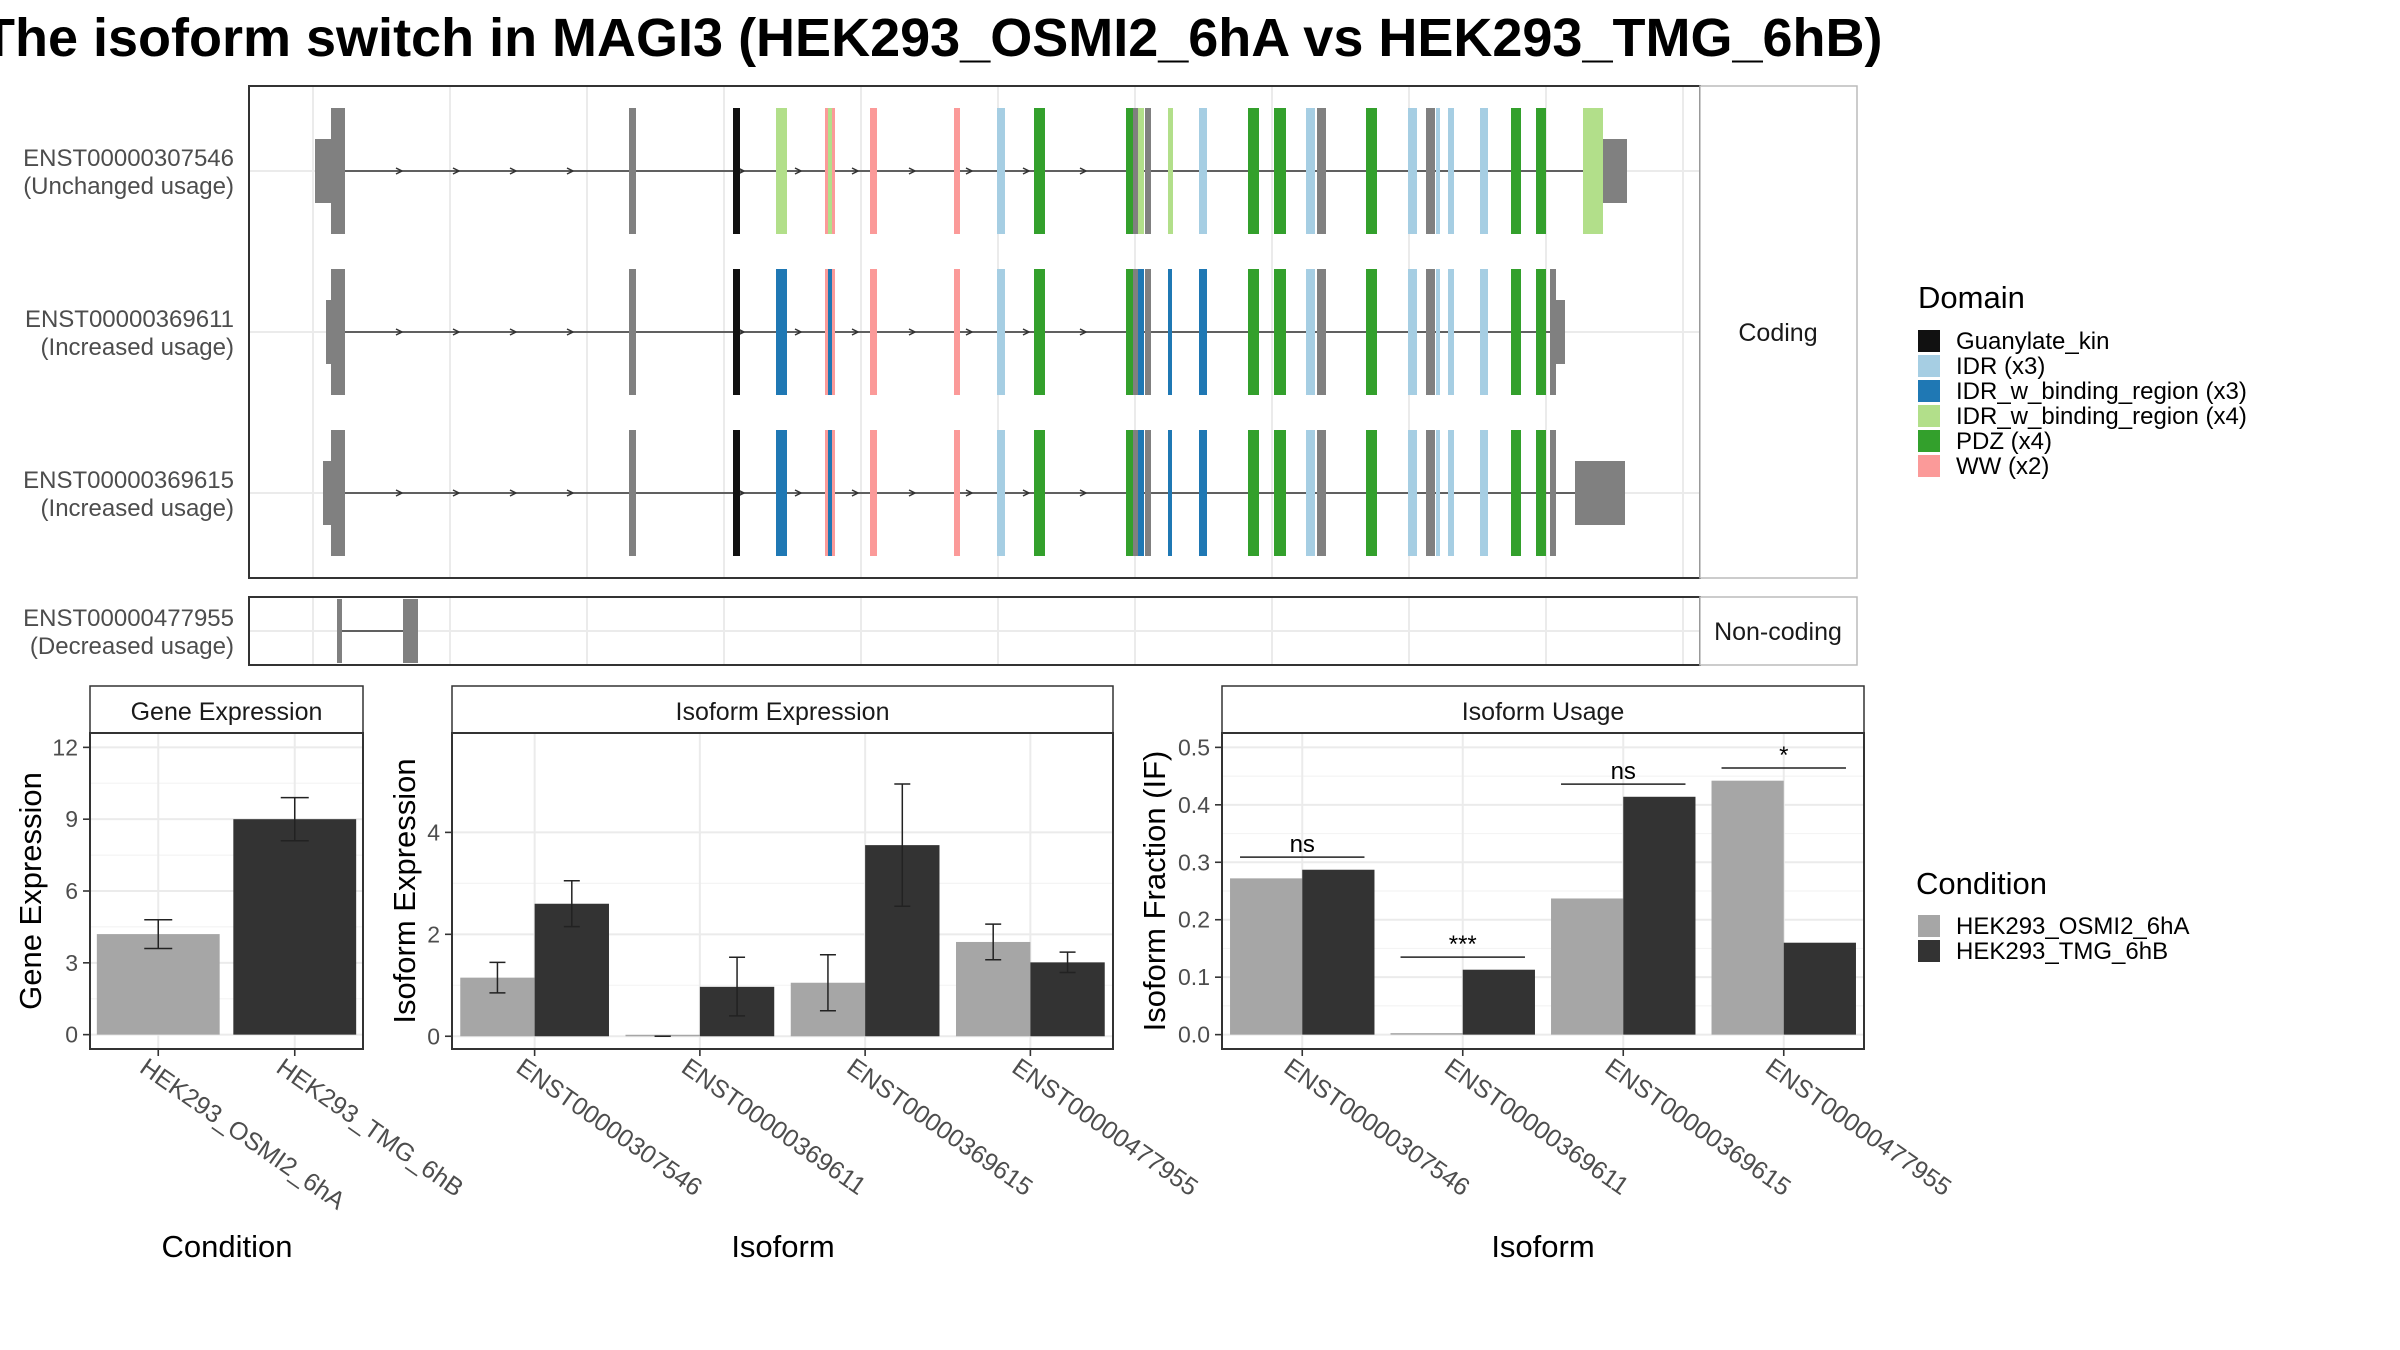 The height and width of the screenshot is (1350, 2400). What do you see at coordinates (2004, 441) in the screenshot?
I see `domain-legend-label: PDZ (x4)` at bounding box center [2004, 441].